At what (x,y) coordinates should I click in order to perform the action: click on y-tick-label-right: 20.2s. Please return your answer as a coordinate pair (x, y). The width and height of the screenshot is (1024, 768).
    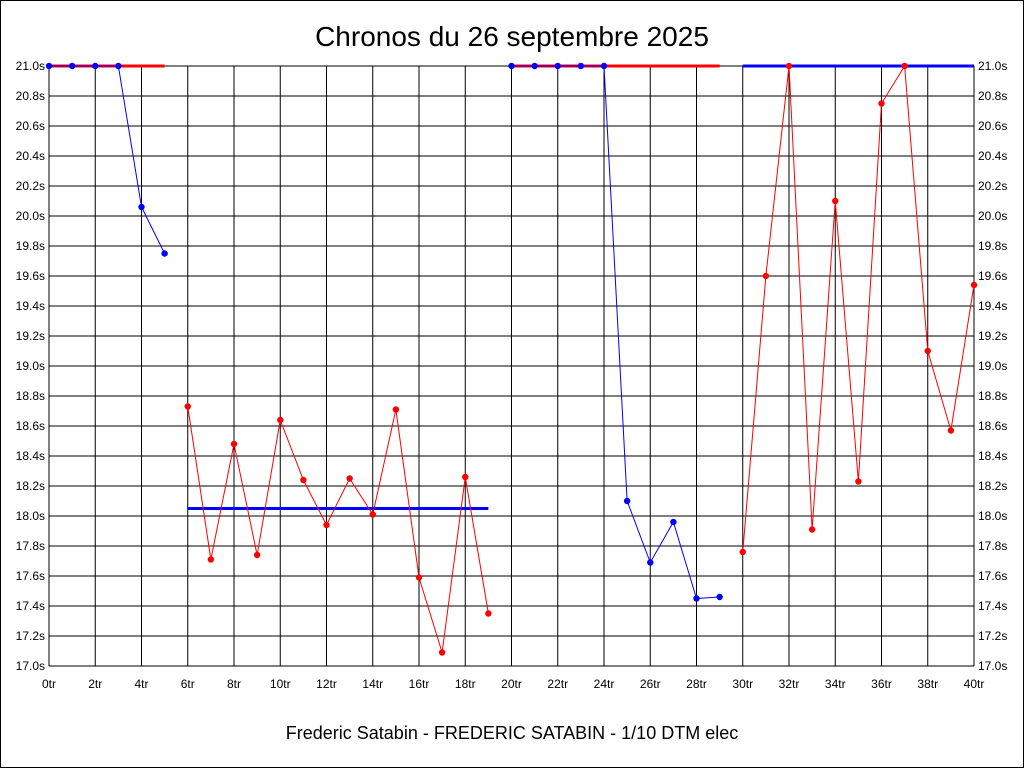
    Looking at the image, I should click on (992, 186).